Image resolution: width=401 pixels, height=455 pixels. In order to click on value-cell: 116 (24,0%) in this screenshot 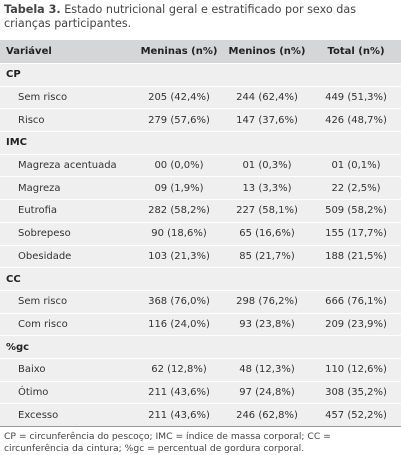, I will do `click(179, 324)`.